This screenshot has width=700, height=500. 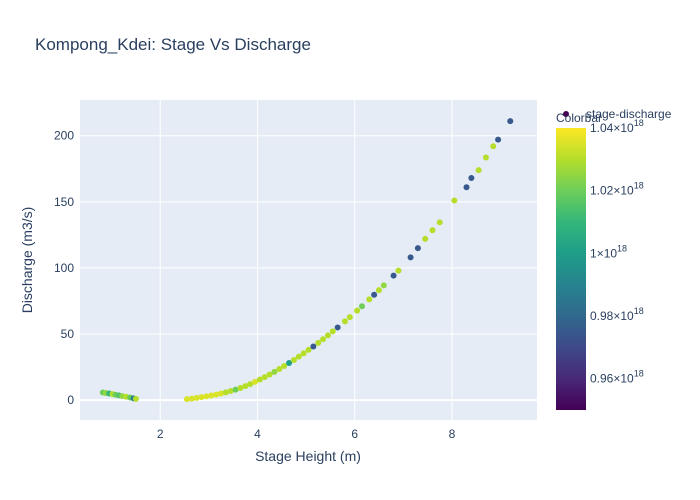 I want to click on y-tick-label: 100, so click(x=64, y=268).